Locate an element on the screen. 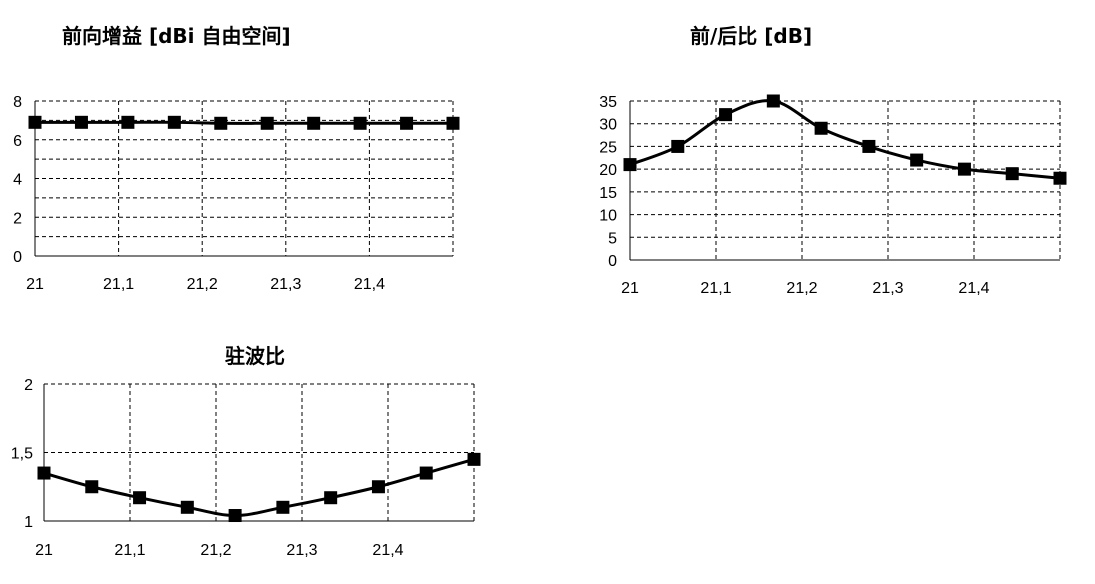 The width and height of the screenshot is (1095, 584). swr-chart: 1 1,5 2 21 21,1 21,2 21,3 21,4 is located at coordinates (246, 468).